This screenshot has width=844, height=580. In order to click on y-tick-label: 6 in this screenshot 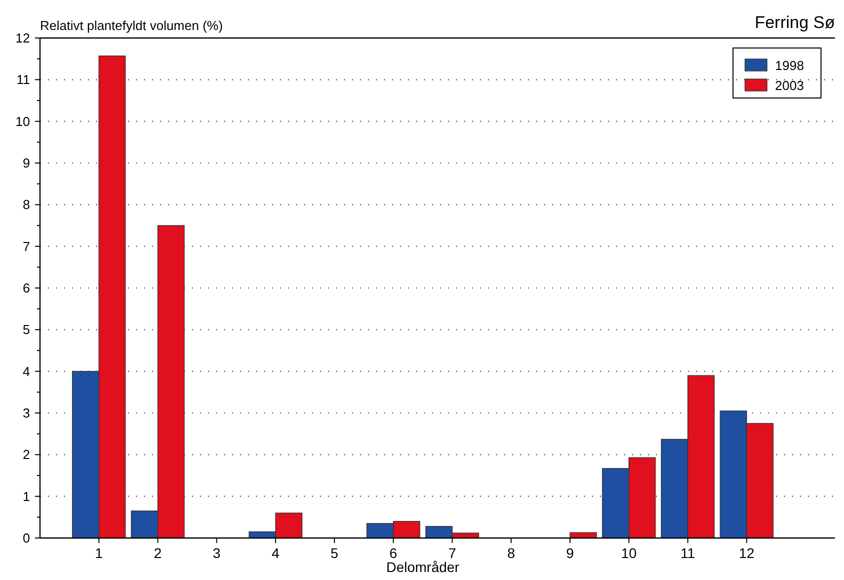, I will do `click(26, 288)`.